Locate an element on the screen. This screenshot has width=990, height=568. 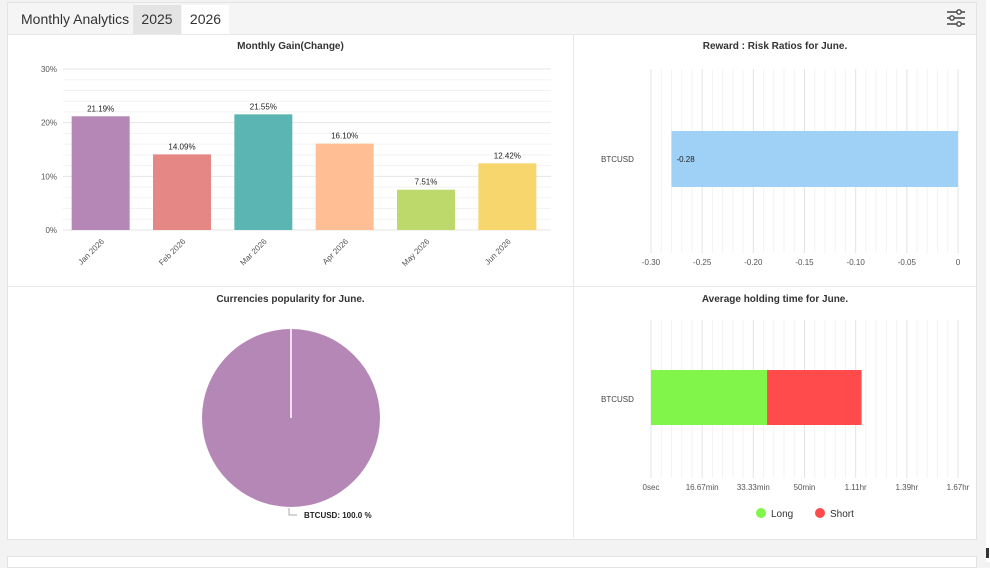
x-tick-label: -0.05 is located at coordinates (907, 262).